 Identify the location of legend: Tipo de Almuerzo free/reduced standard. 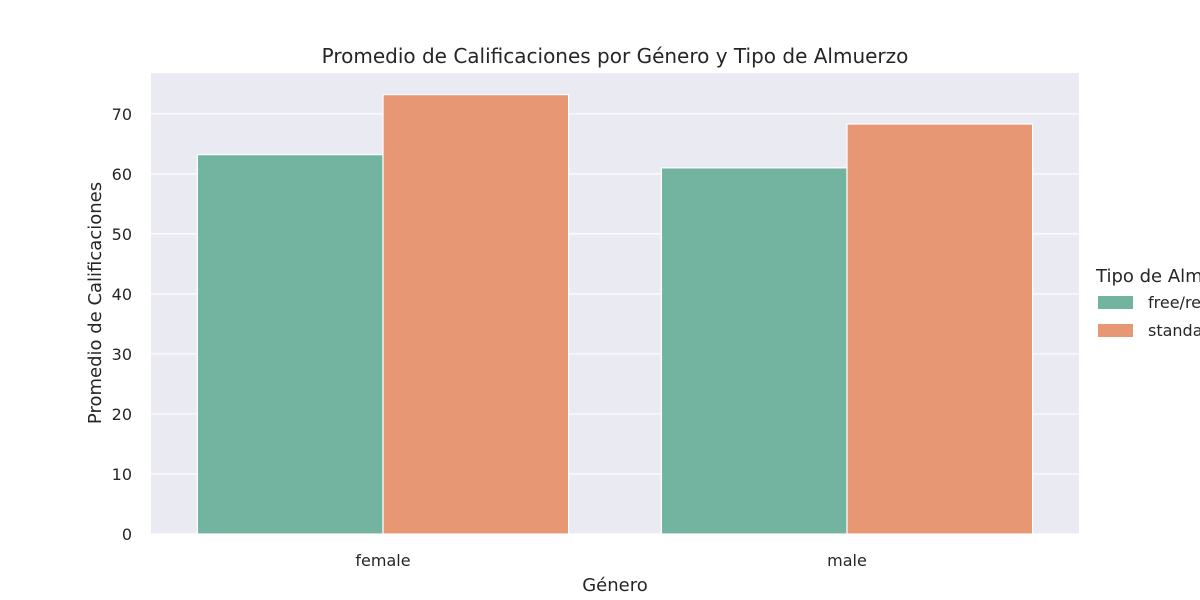
(1147, 303).